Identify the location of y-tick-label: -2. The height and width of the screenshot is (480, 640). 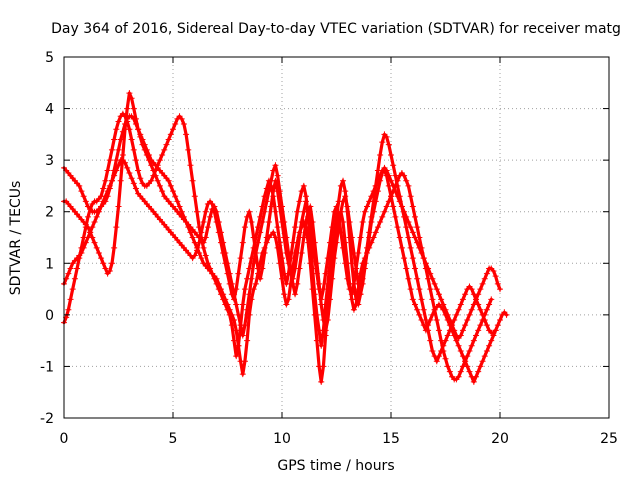
(47, 419).